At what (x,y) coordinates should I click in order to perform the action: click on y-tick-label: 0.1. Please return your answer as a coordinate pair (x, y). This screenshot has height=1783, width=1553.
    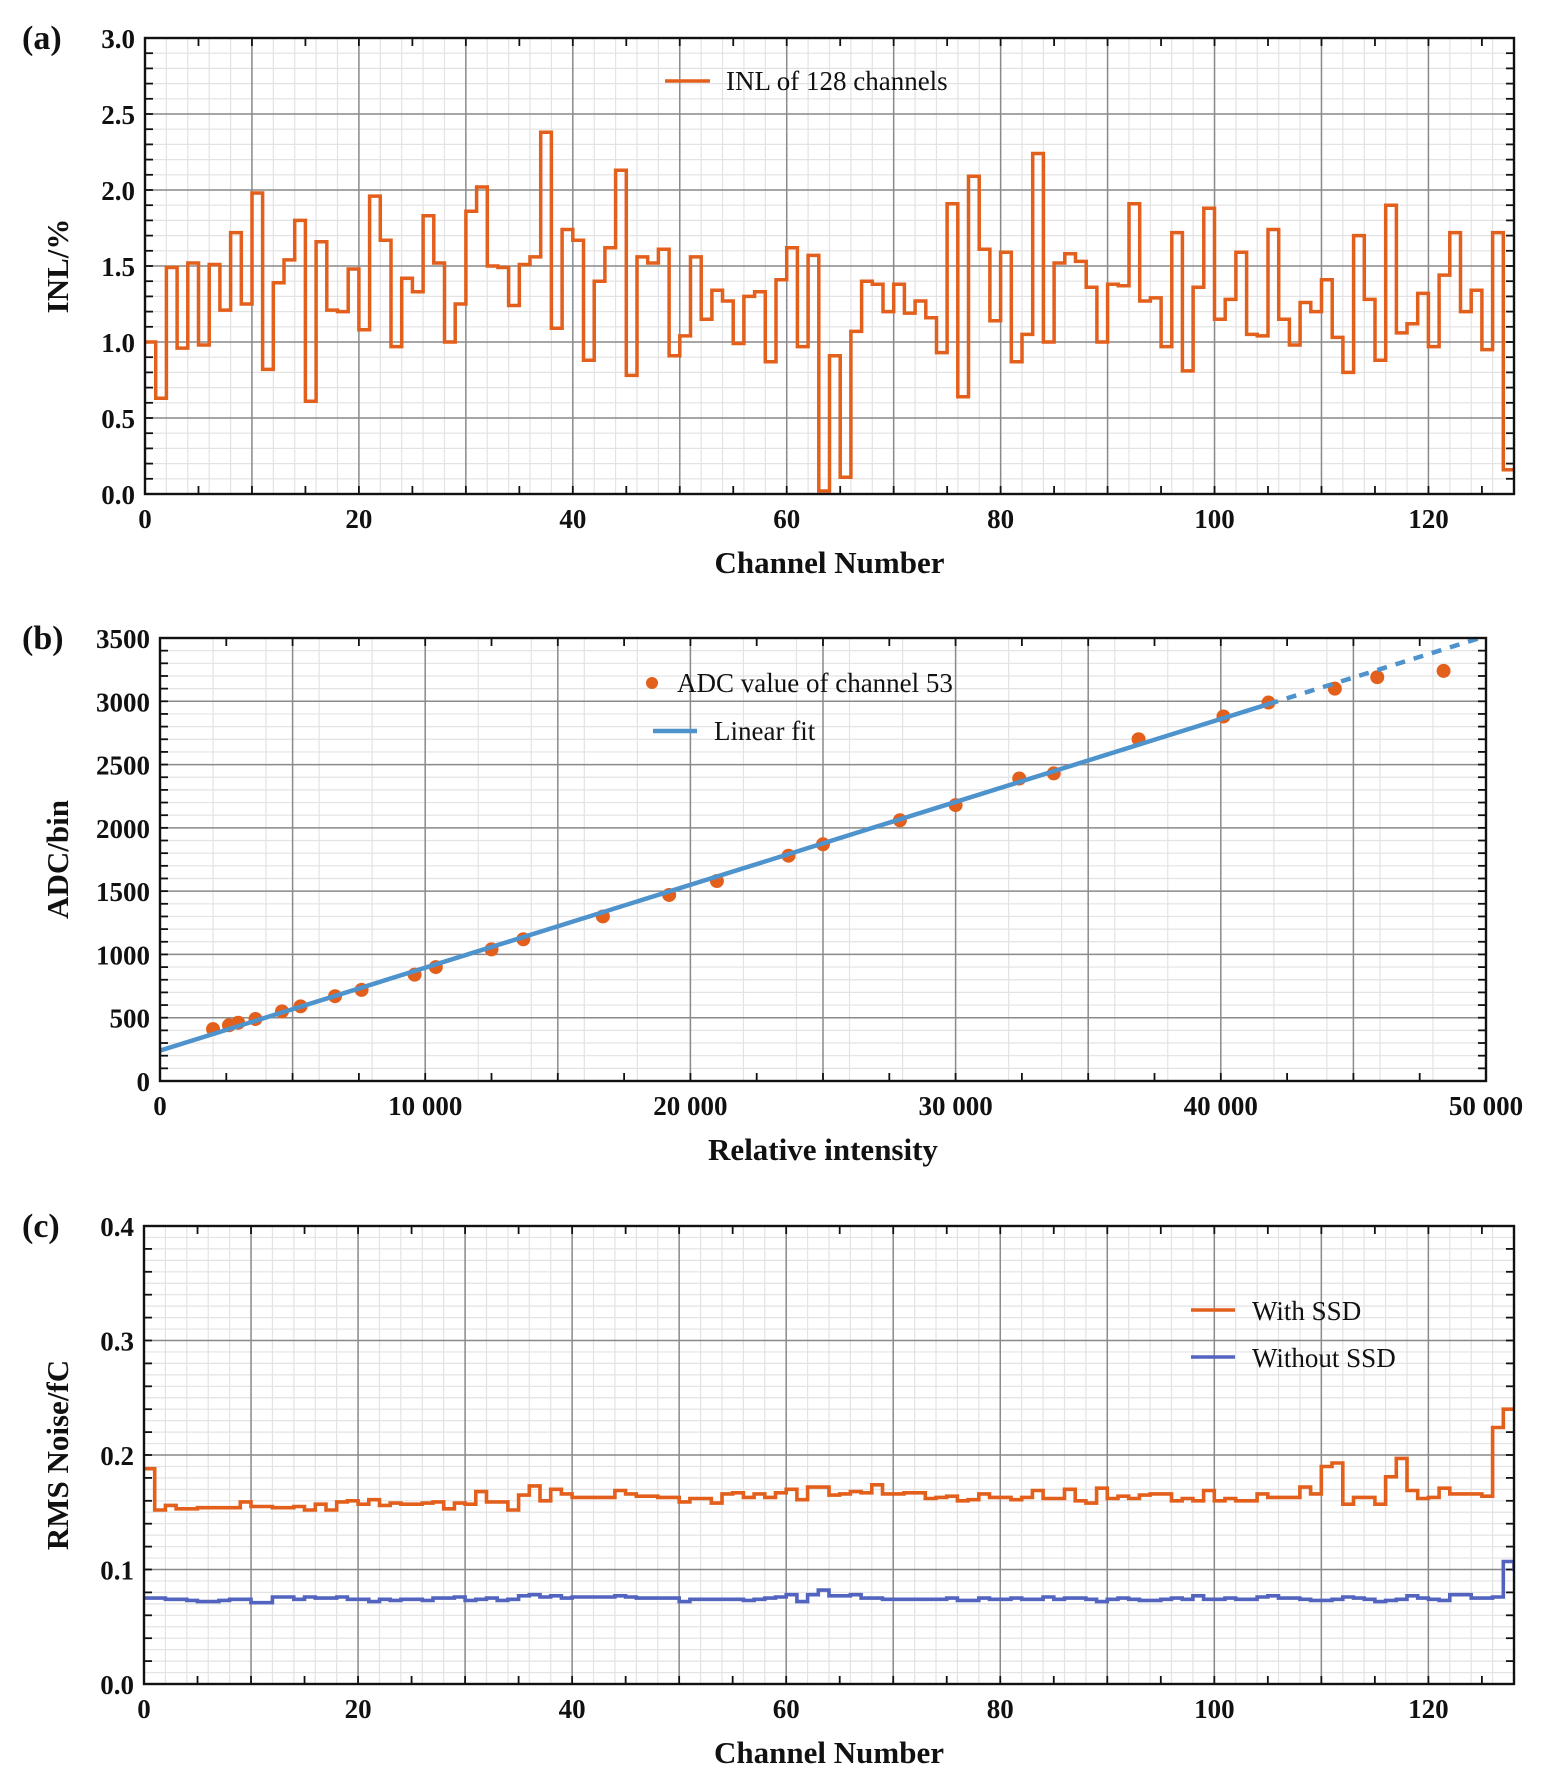
    Looking at the image, I should click on (117, 1571).